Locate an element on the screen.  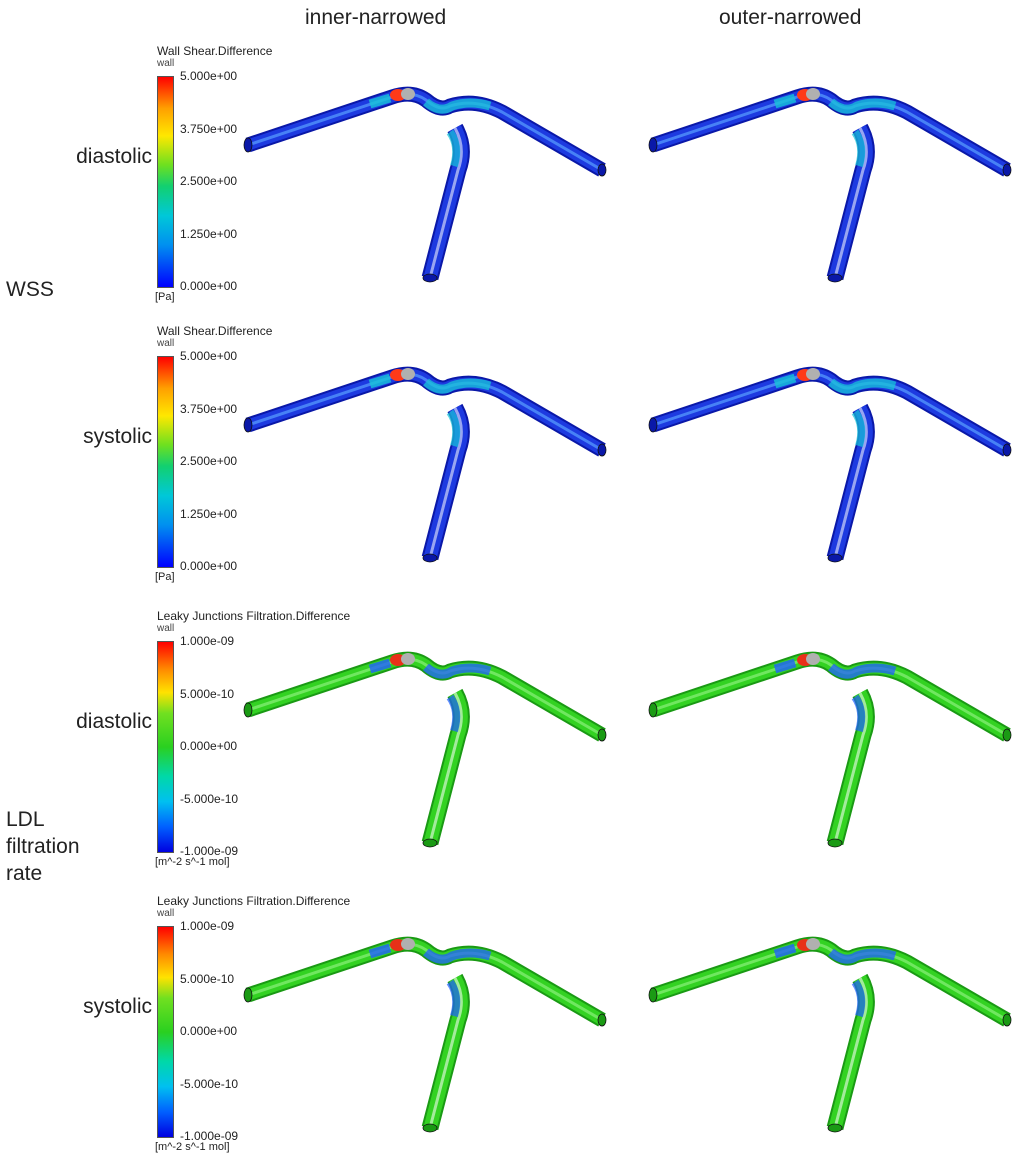
column-header-outer-narrowed: outer-narrowed is located at coordinates (790, 17).